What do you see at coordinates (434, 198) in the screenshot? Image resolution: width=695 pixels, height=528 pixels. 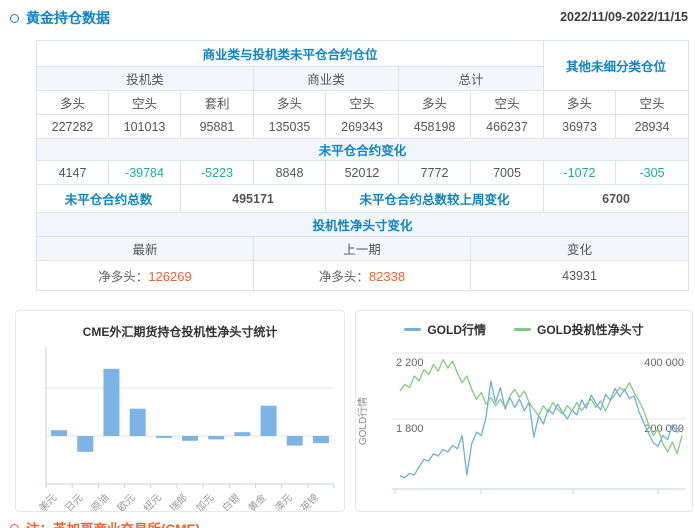 I see `total-change-label: 未平仓合约总数较上周变化` at bounding box center [434, 198].